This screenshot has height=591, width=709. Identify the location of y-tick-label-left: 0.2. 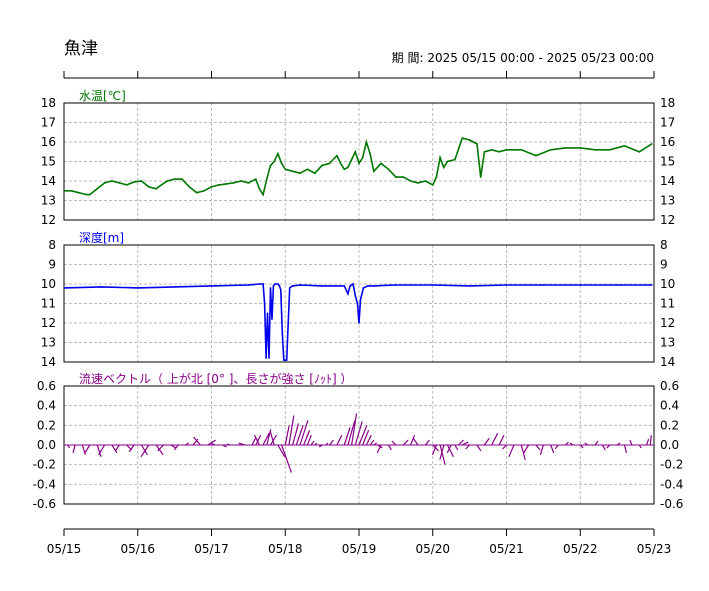
(46, 425).